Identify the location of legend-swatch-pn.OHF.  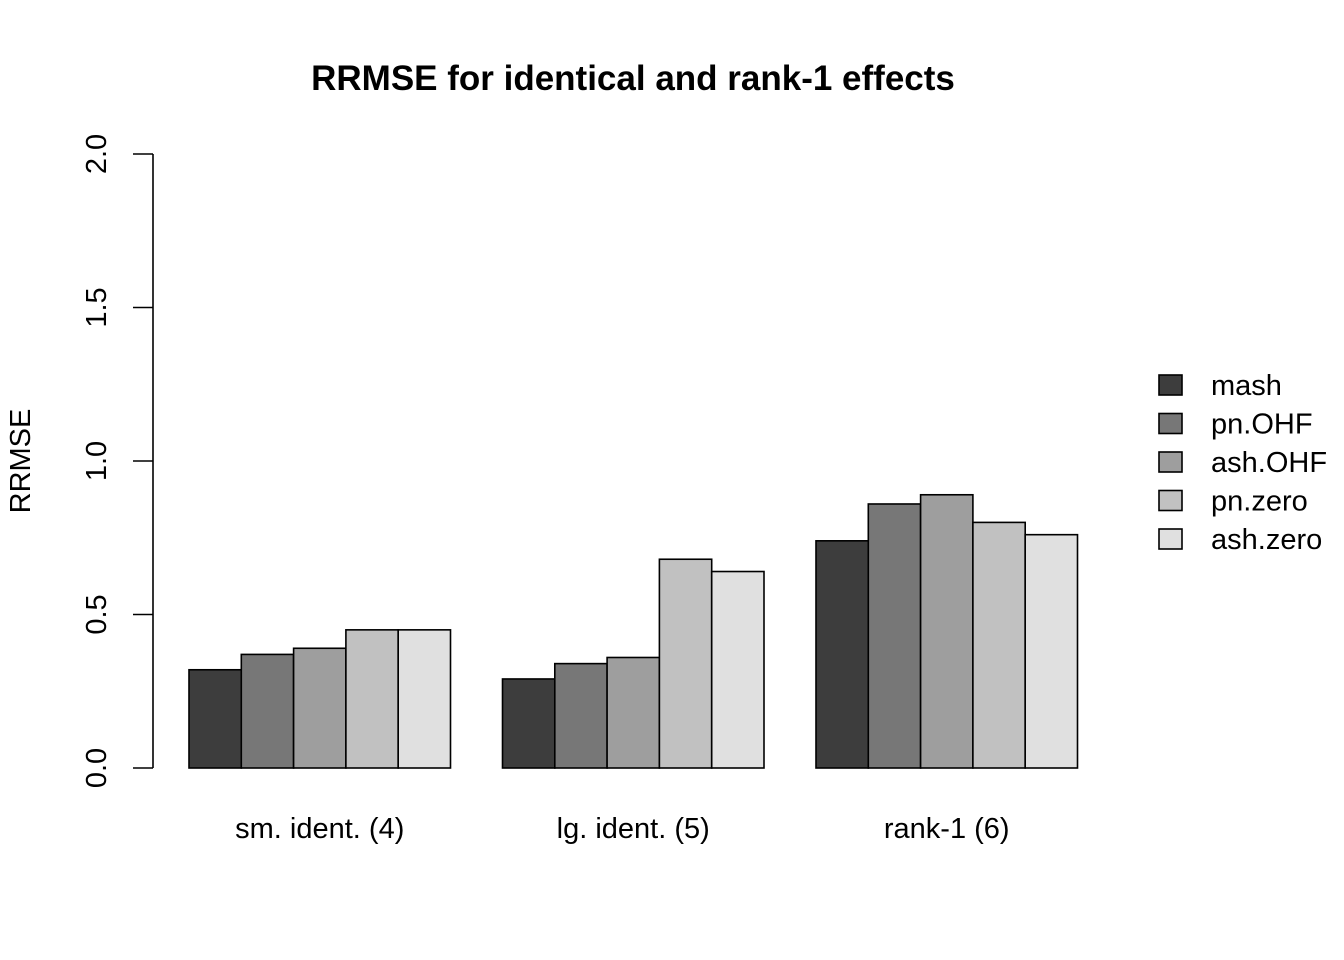
(1170, 423).